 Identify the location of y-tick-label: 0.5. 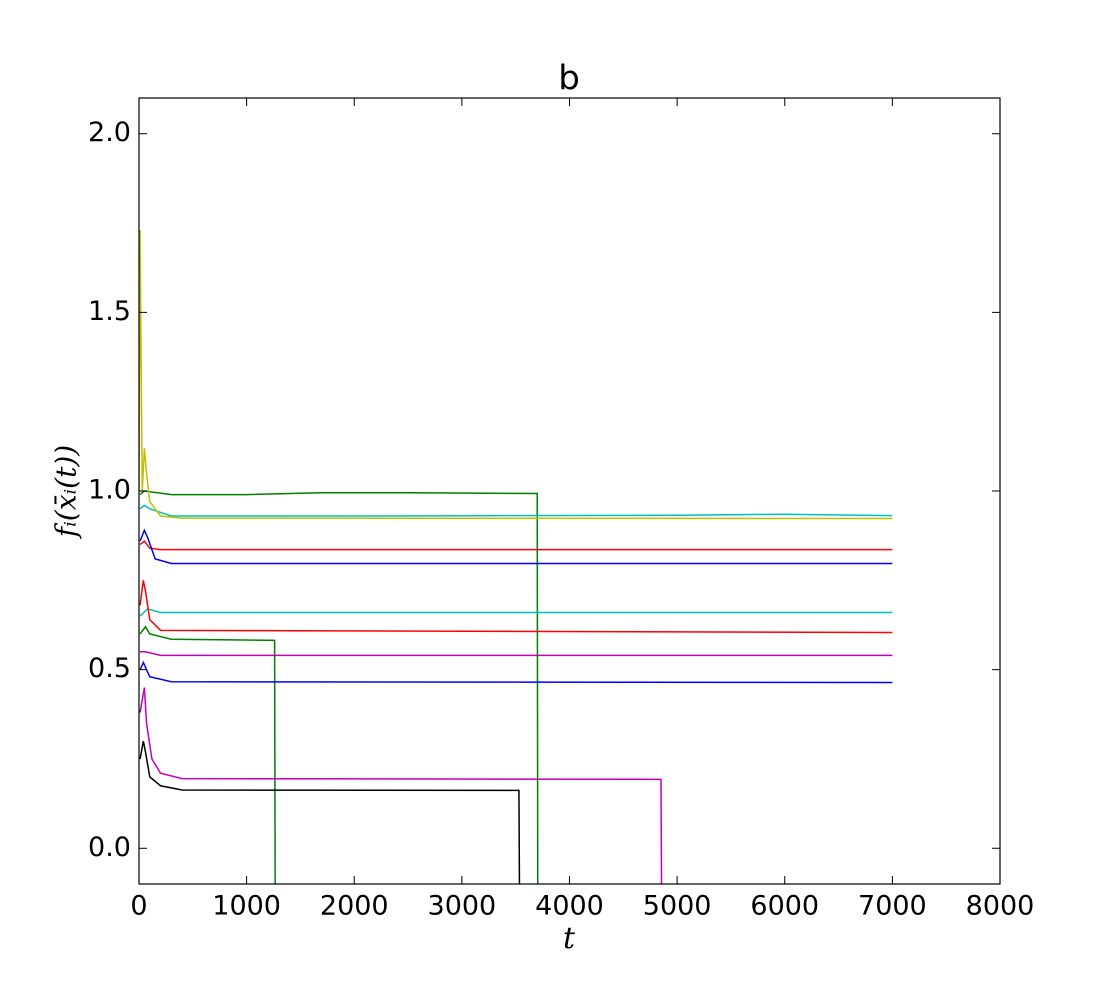
(109, 668).